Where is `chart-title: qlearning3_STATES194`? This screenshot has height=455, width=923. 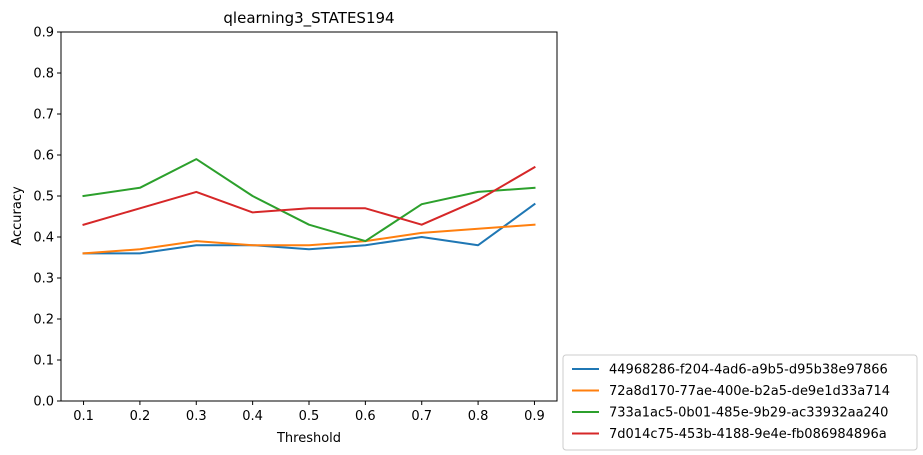
chart-title: qlearning3_STATES194 is located at coordinates (308, 18).